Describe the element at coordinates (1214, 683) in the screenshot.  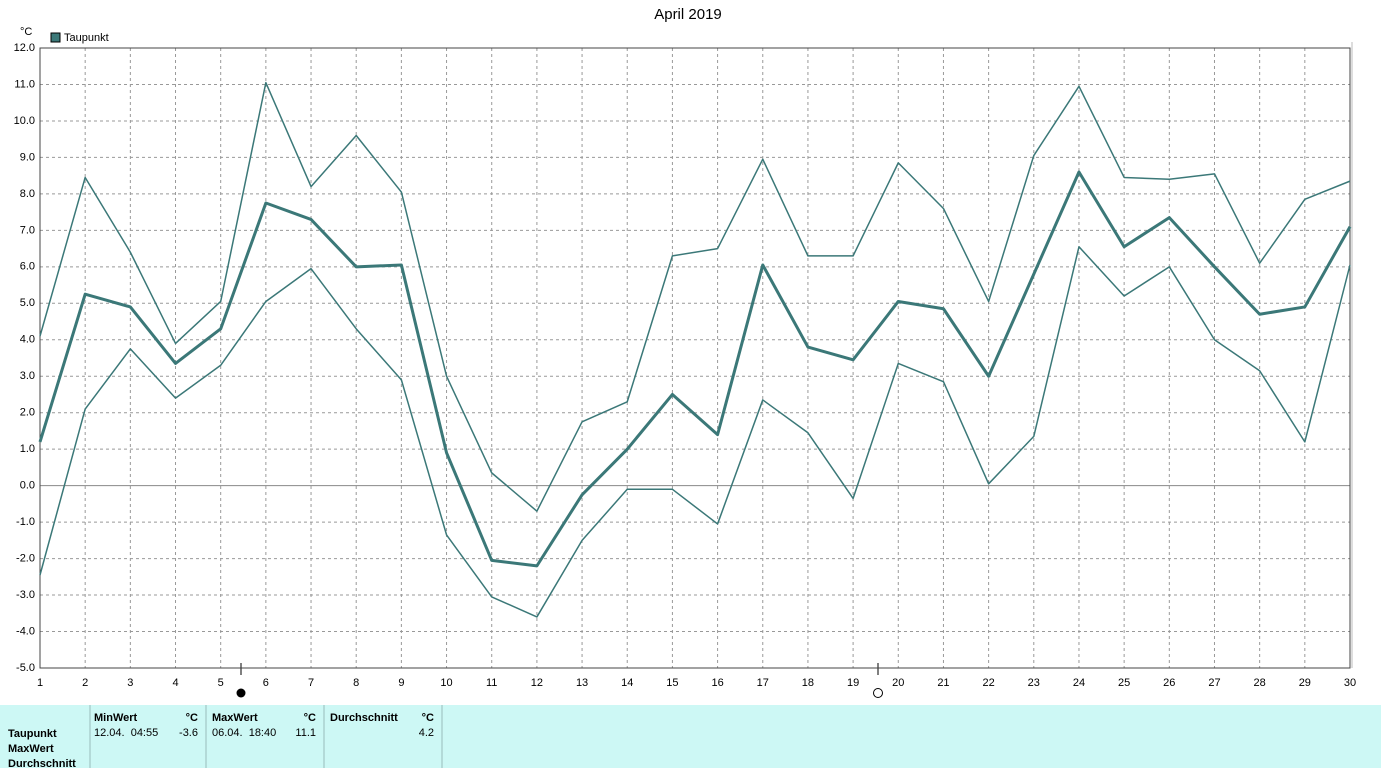
I see `x-tick-label: 27` at that location.